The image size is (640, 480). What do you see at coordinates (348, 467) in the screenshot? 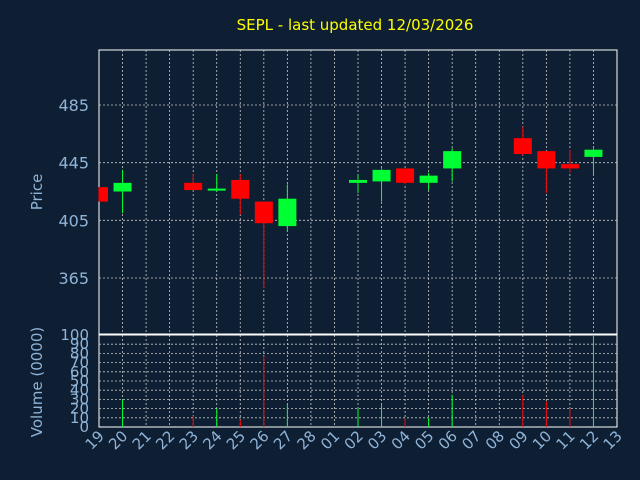
I see `x-axis-label: Day` at bounding box center [348, 467].